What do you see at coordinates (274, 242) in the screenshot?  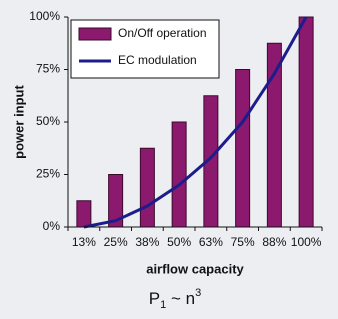 I see `x-tick-label: 88%` at bounding box center [274, 242].